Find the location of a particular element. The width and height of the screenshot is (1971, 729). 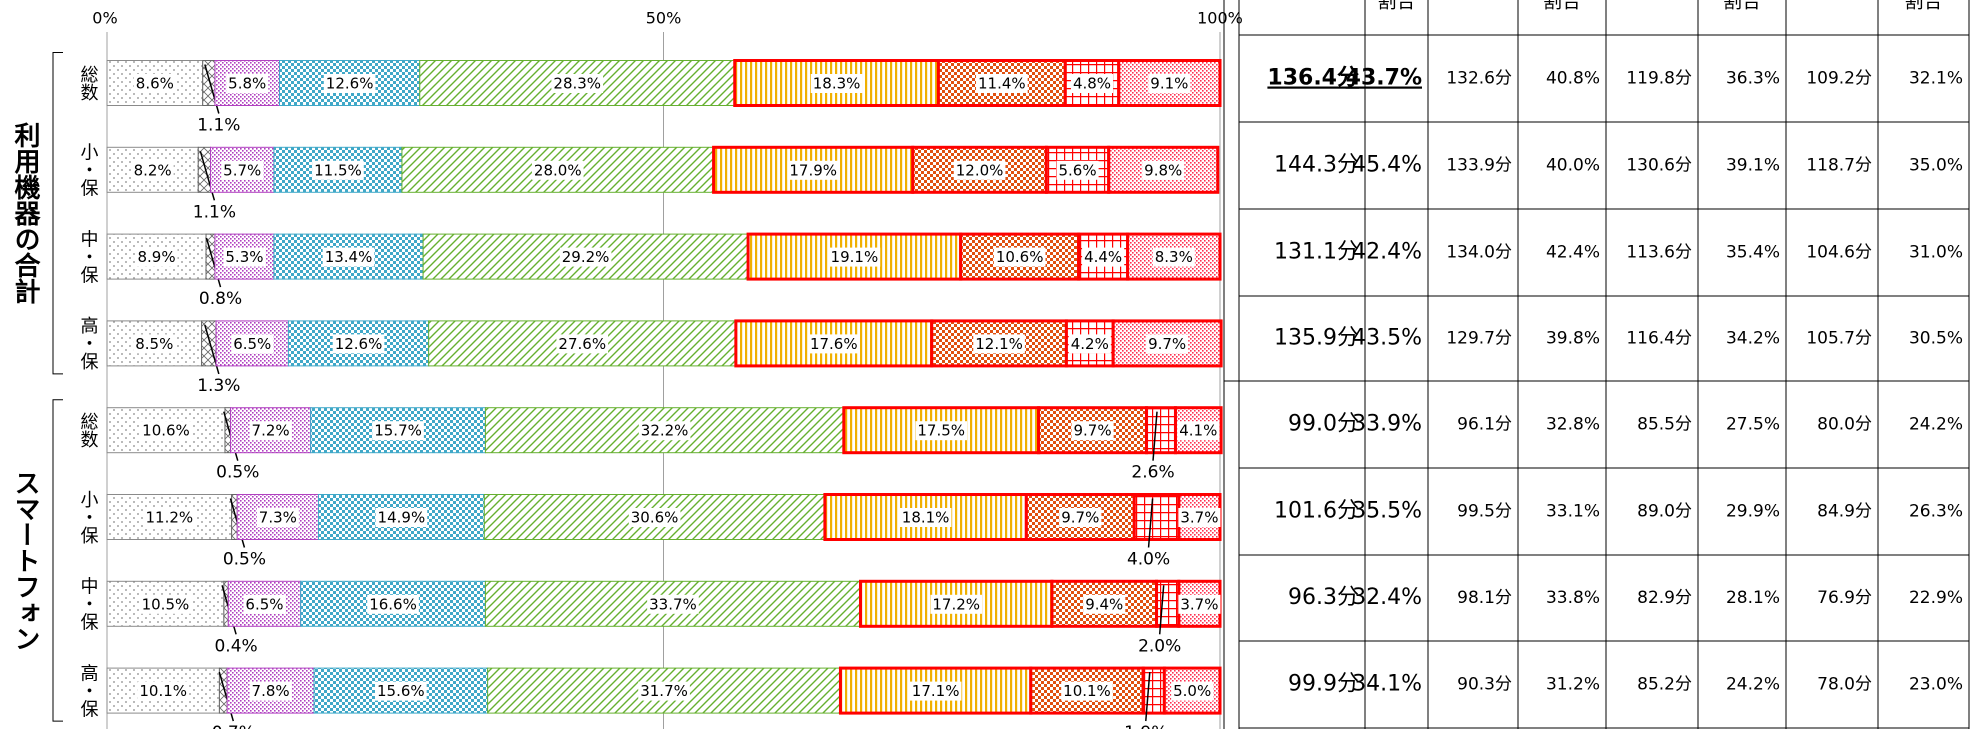

value-label: 3.7% is located at coordinates (1199, 518).